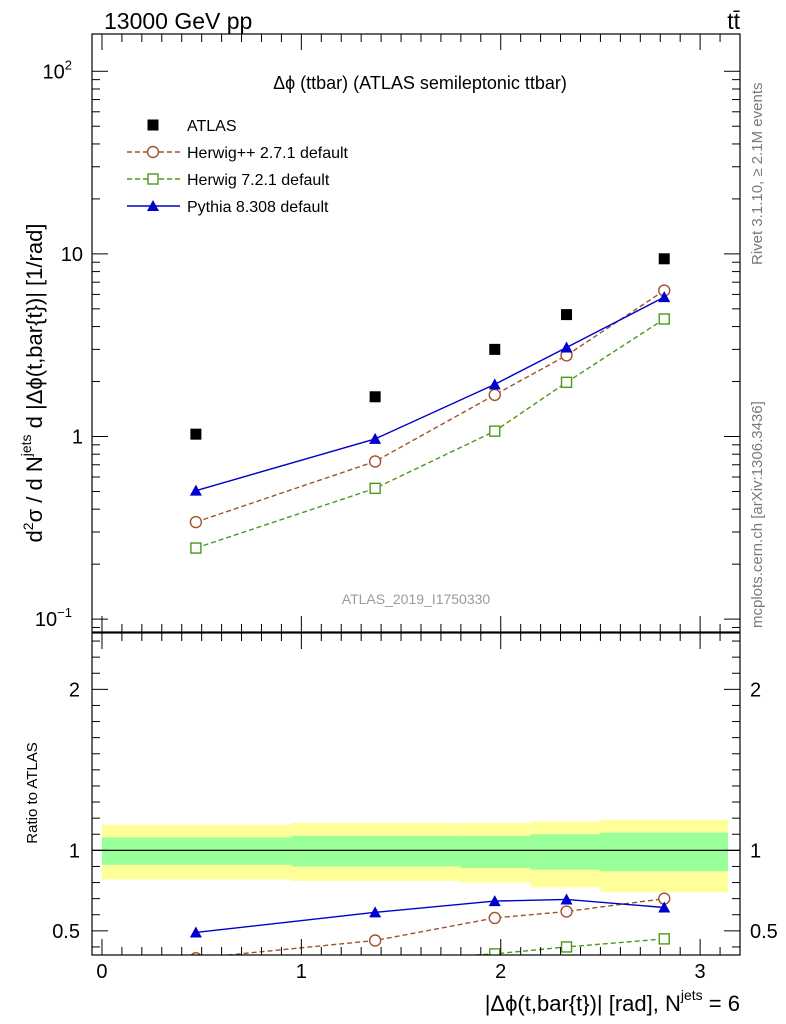 This screenshot has height=1024, width=786. Describe the element at coordinates (757, 514) in the screenshot. I see `mcplots-source-label: mcplots.cern.ch [arXiv:1306.3436]` at that location.